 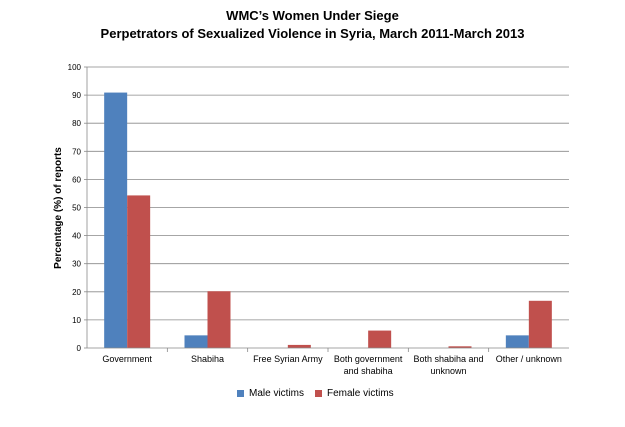 I want to click on legend-label-male: Male victims, so click(x=277, y=393).